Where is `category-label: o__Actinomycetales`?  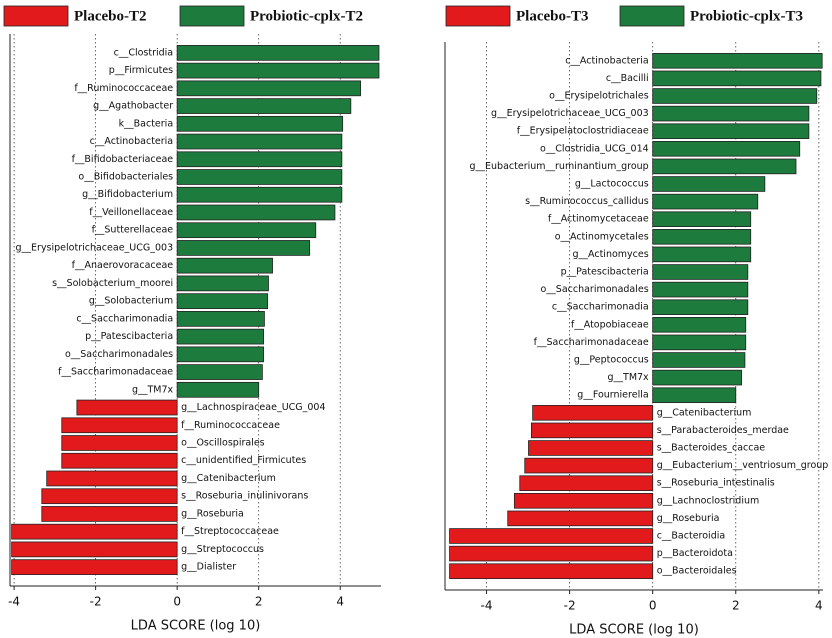 category-label: o__Actinomycetales is located at coordinates (602, 236).